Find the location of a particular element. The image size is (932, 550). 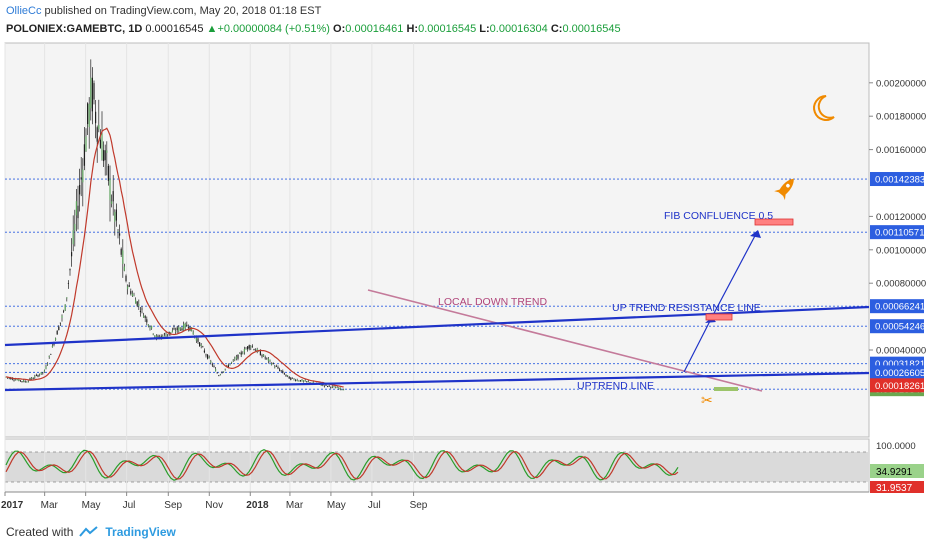

arrowhead-2-icon is located at coordinates (755, 234).